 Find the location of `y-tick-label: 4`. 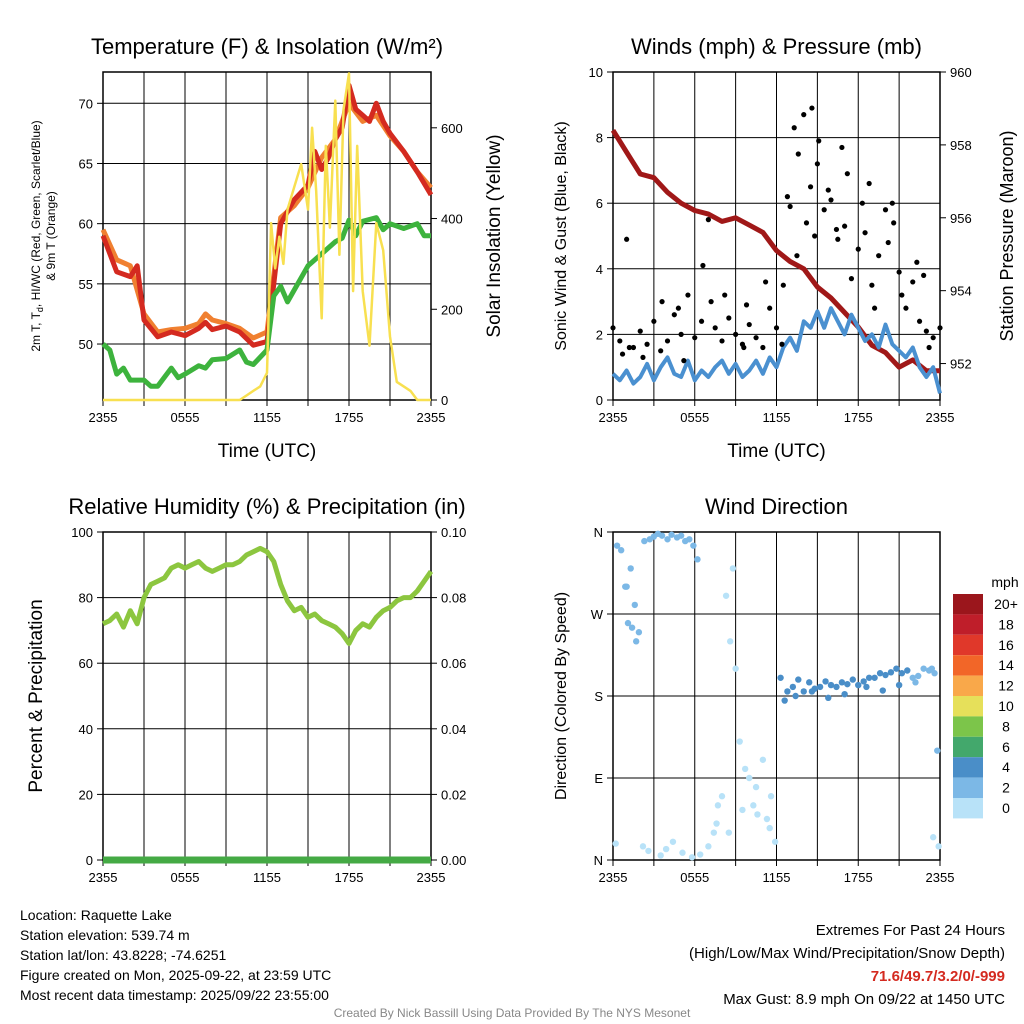

y-tick-label: 4 is located at coordinates (599, 269).